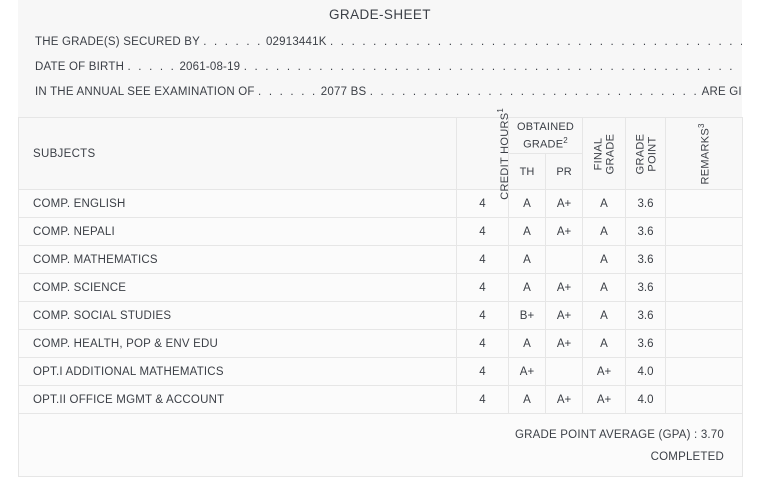 The width and height of the screenshot is (775, 477). I want to click on column-header-subjects: SUBJECTS, so click(237, 153).